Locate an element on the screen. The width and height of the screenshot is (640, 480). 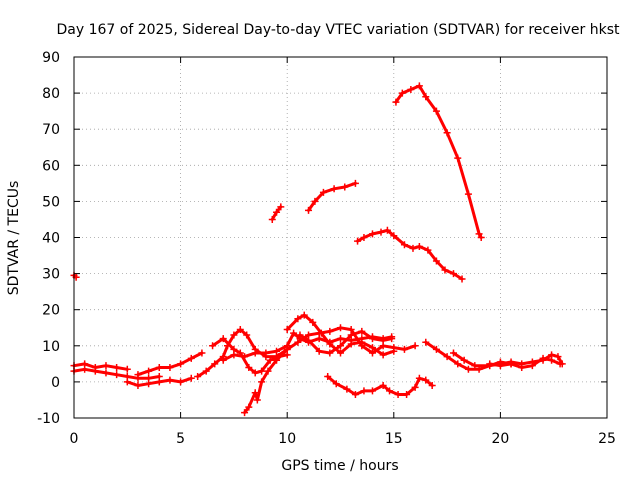
x-tick-label: 0 is located at coordinates (74, 439).